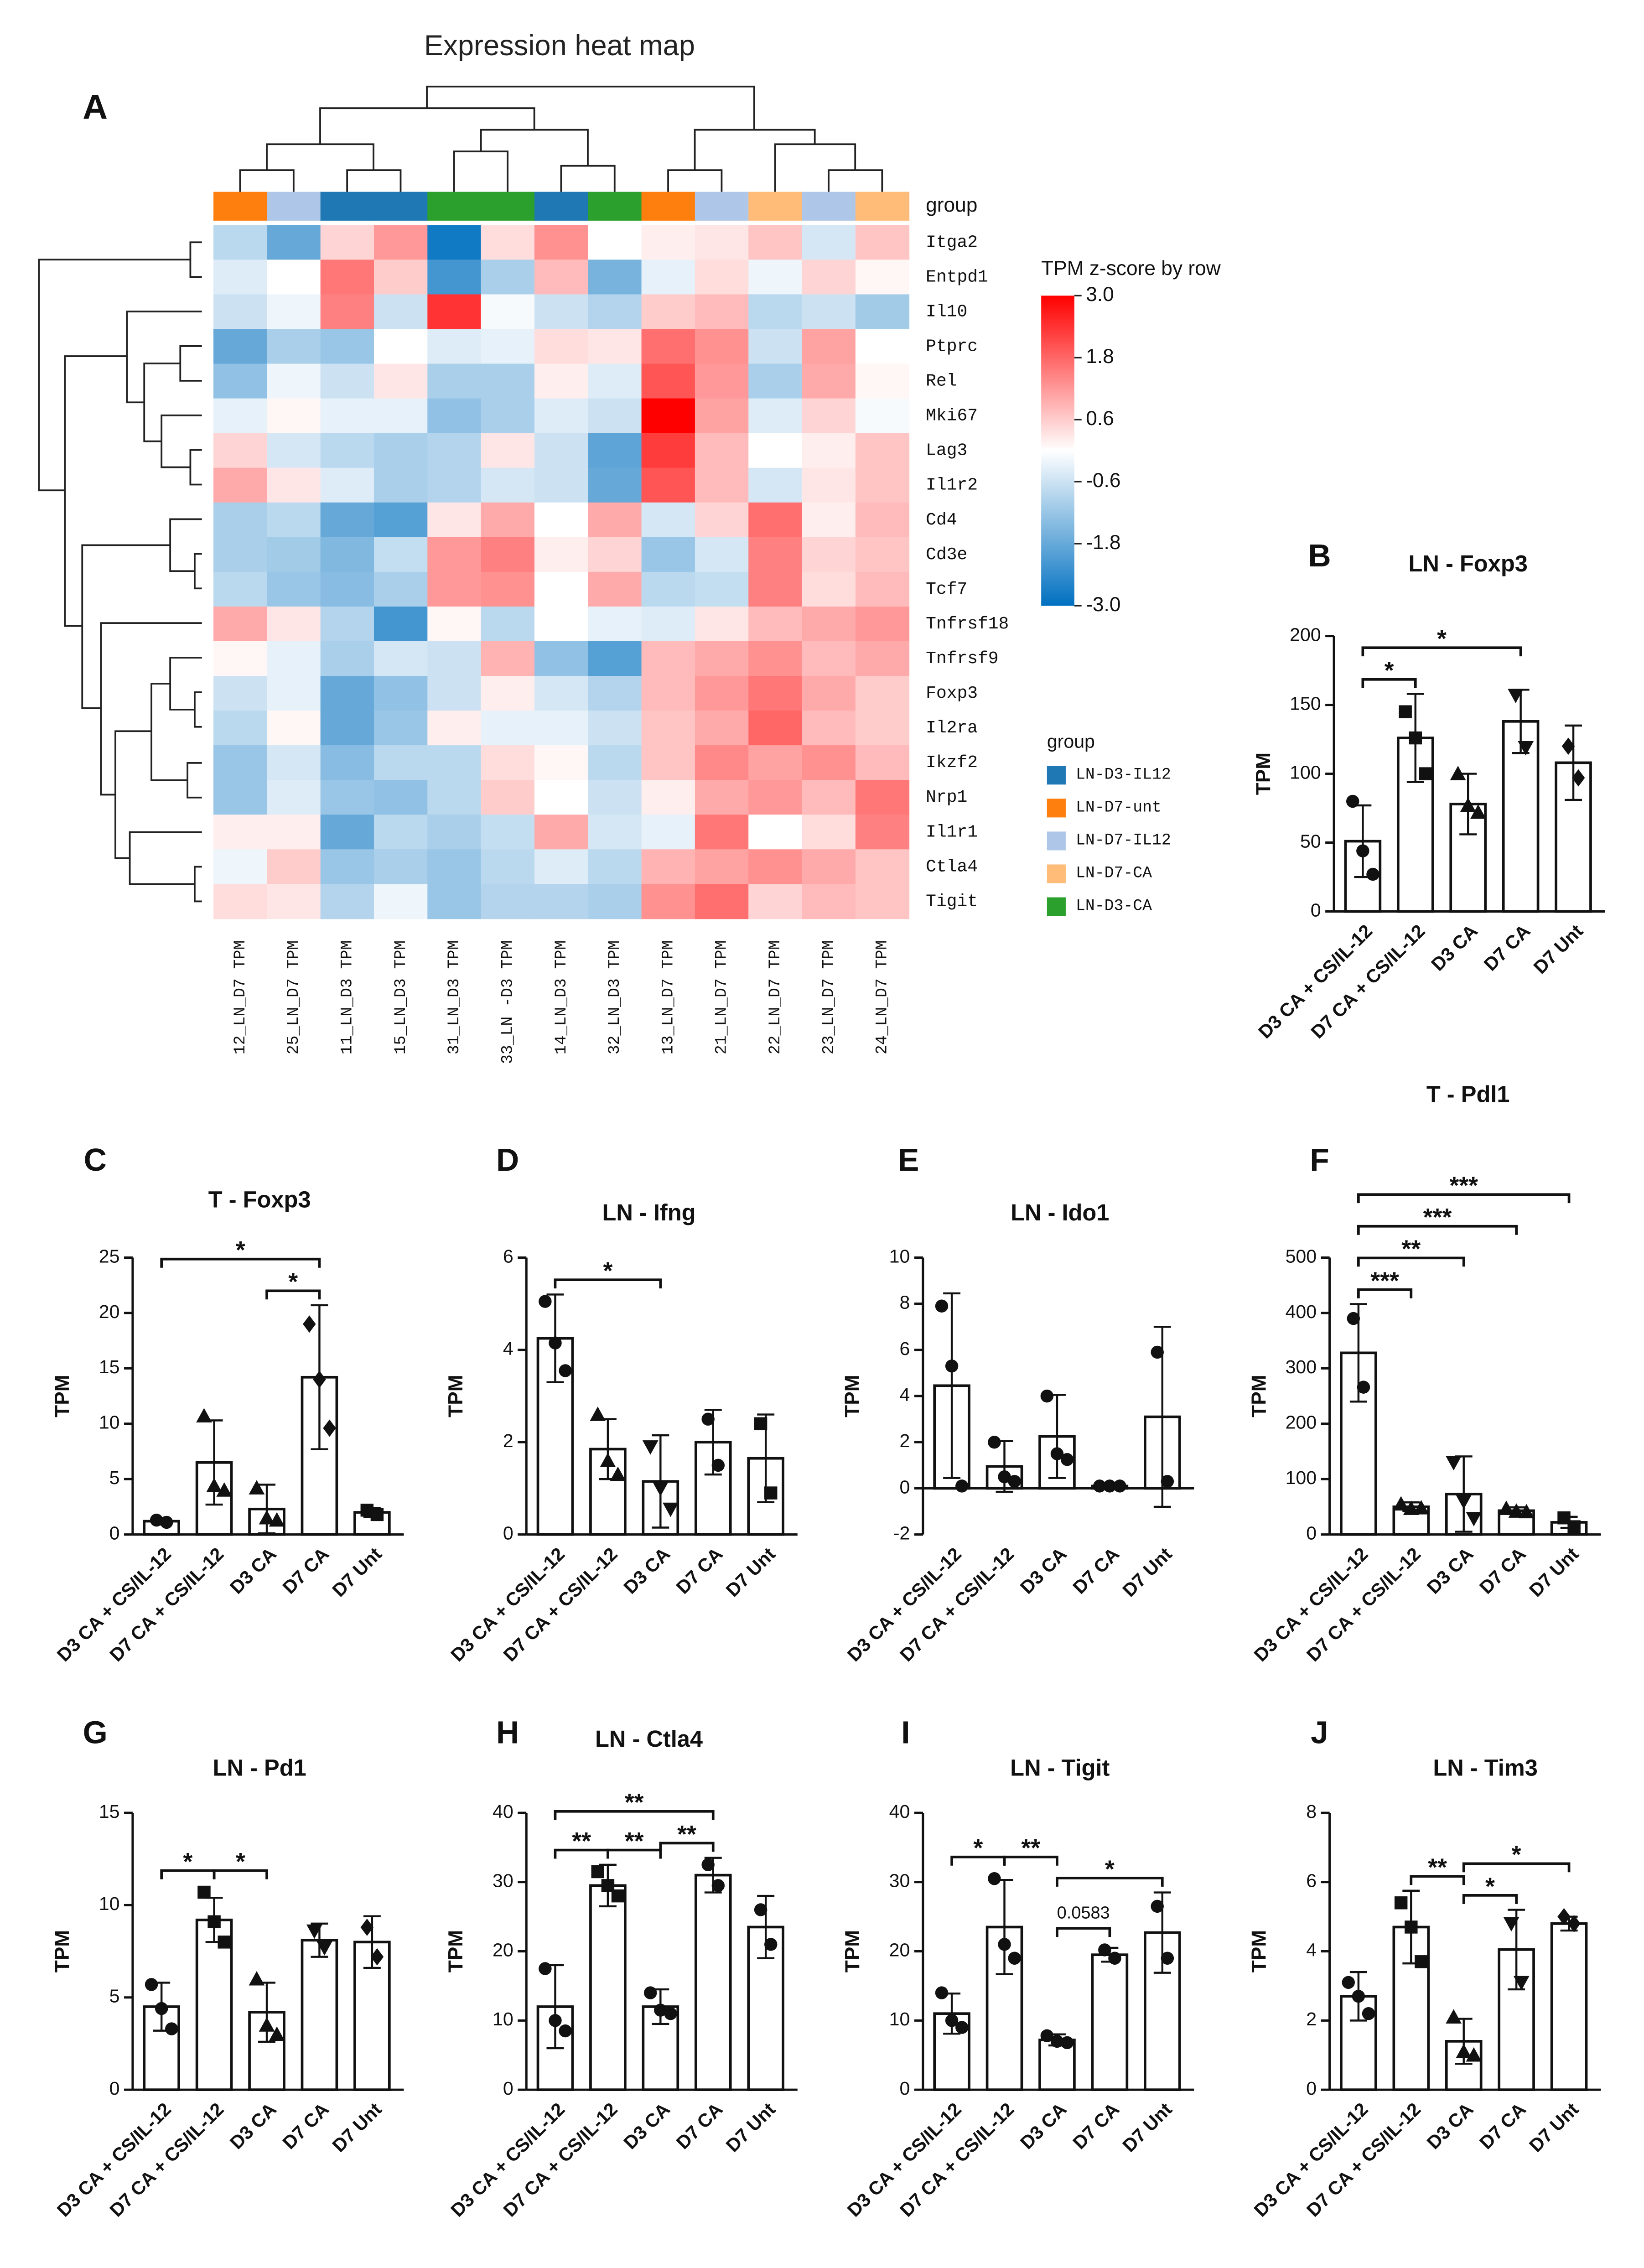 This screenshot has height=2268, width=1644. I want to click on x-tick-label: D7 CA, so click(1096, 1570).